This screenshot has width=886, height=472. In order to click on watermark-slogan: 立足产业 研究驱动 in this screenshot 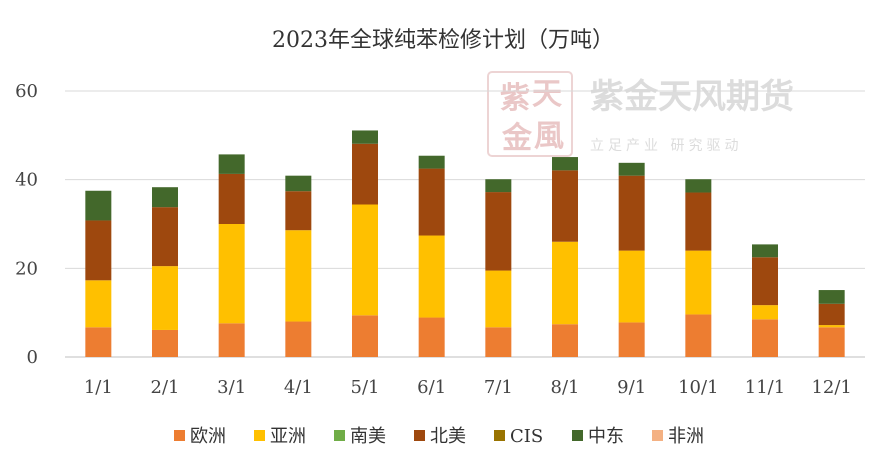, I will do `click(666, 146)`.